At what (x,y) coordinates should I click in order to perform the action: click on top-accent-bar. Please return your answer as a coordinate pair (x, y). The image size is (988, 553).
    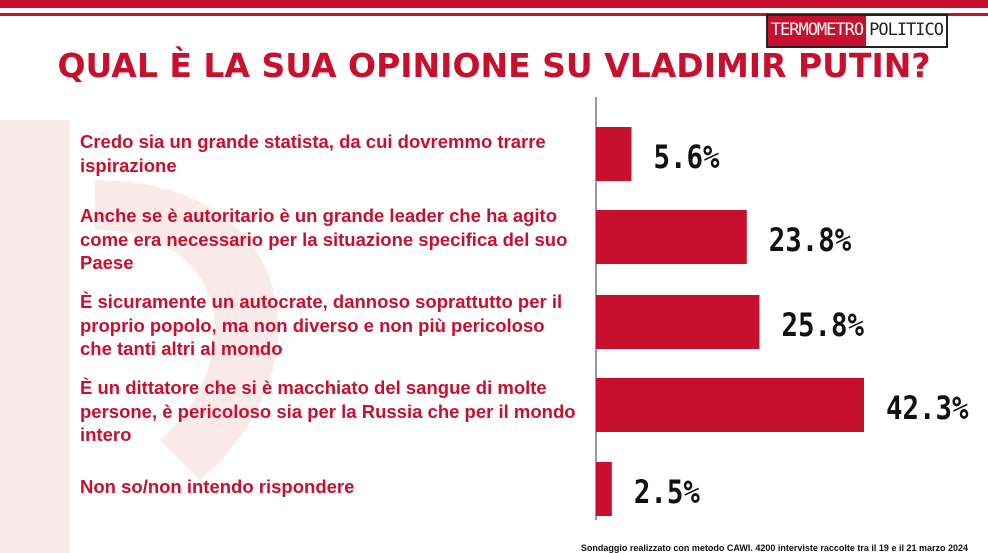
    Looking at the image, I should click on (494, 4).